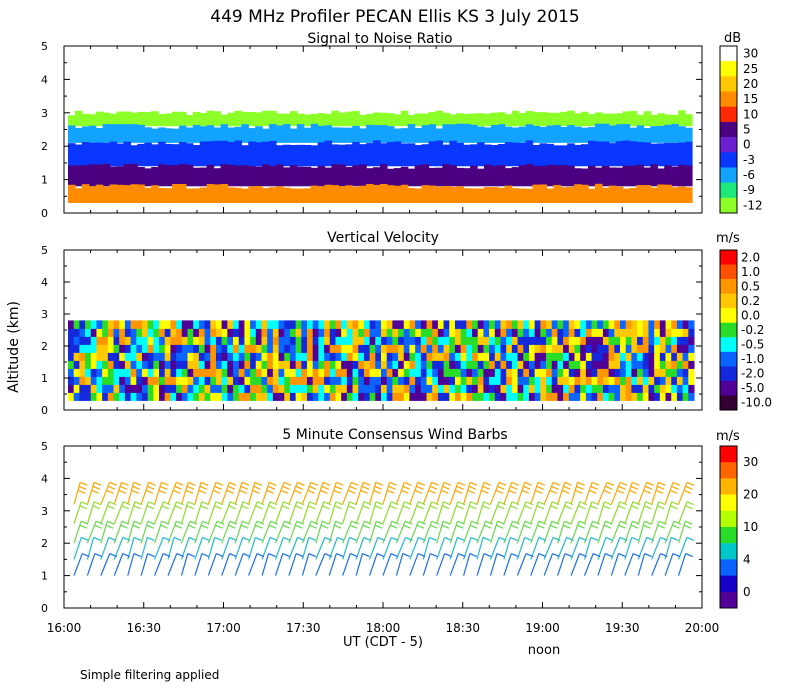  Describe the element at coordinates (728, 527) in the screenshot. I see `colorbar-frame` at that location.